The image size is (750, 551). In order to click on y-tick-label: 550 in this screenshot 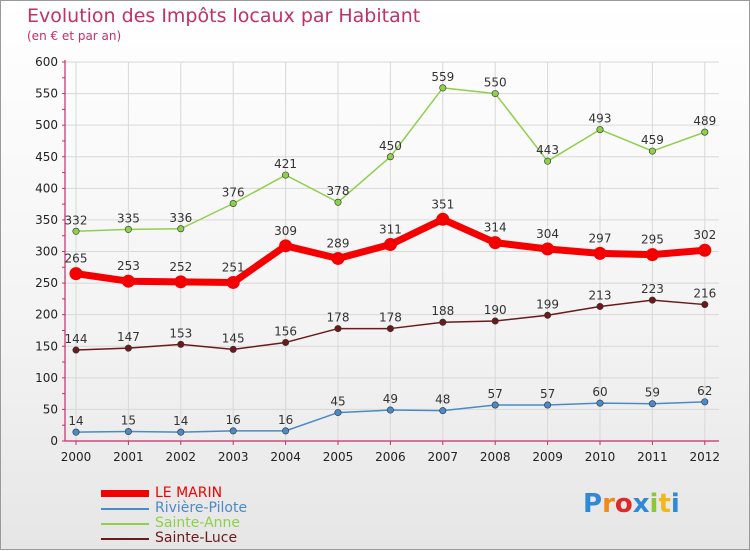, I will do `click(46, 94)`.